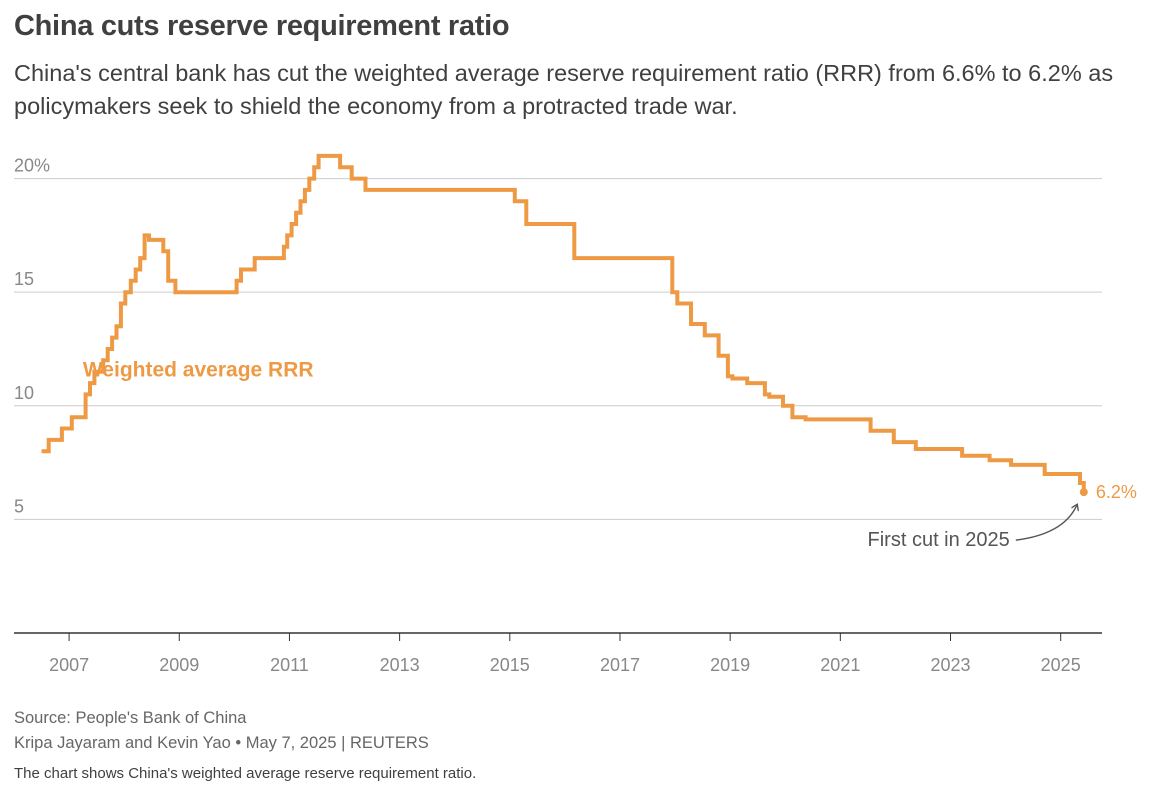  What do you see at coordinates (262, 26) in the screenshot?
I see `chart-title: China cuts reserve requirement ratio` at bounding box center [262, 26].